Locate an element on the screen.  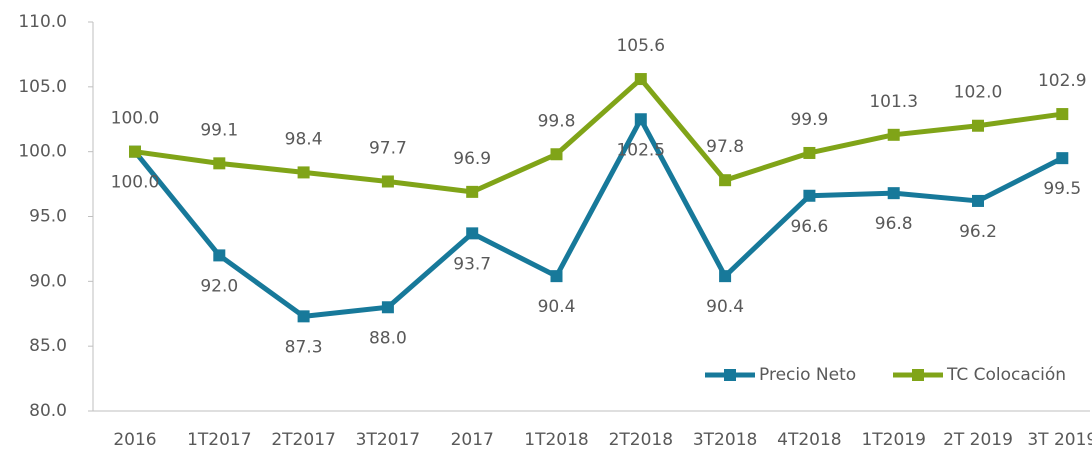
x-tick-label: 2T2017 is located at coordinates (303, 440).